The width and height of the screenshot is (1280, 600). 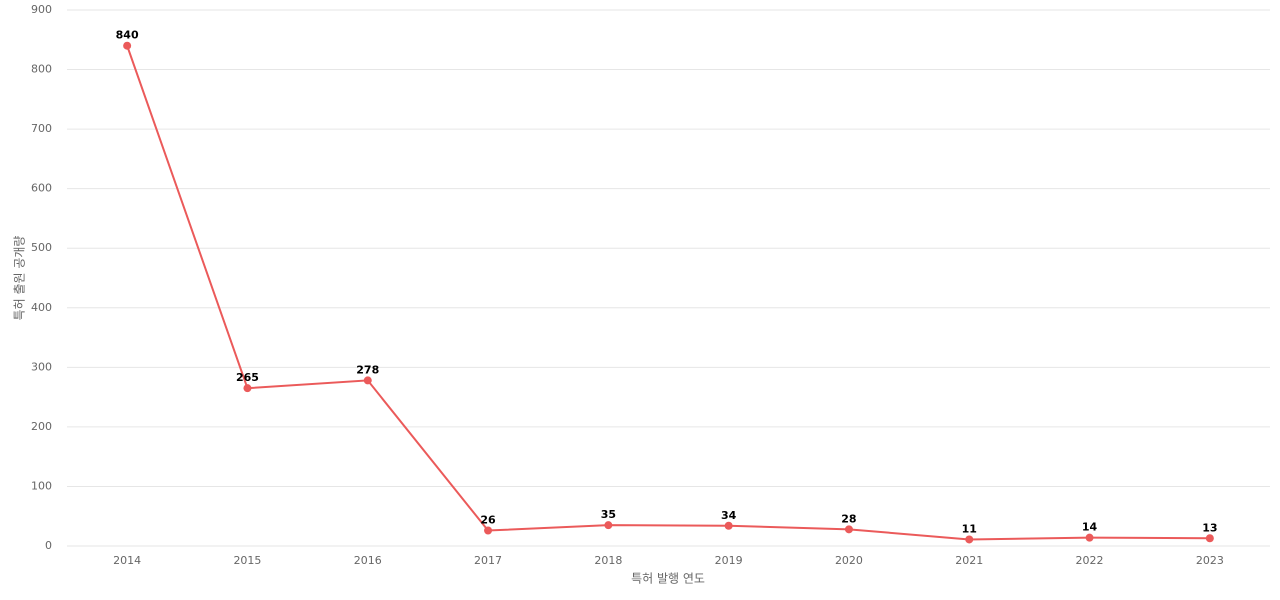 I want to click on value-label: 14, so click(x=1090, y=527).